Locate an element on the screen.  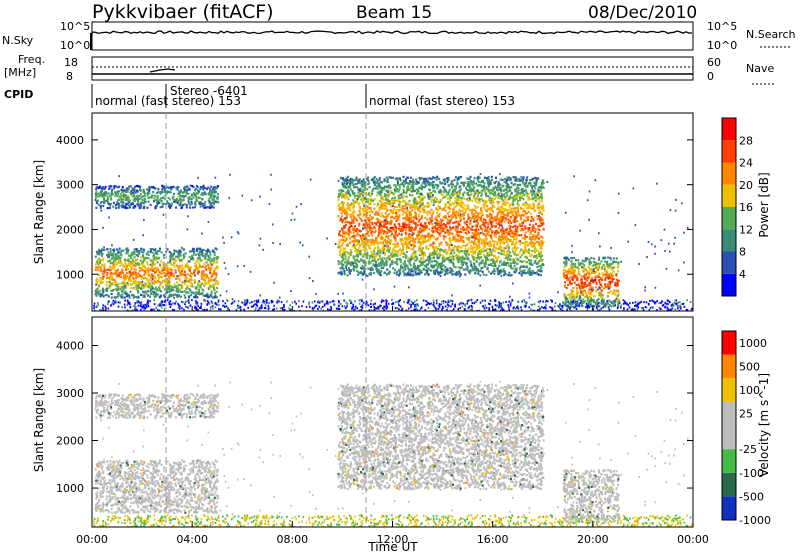
freq-stereo-bump is located at coordinates (162, 70).